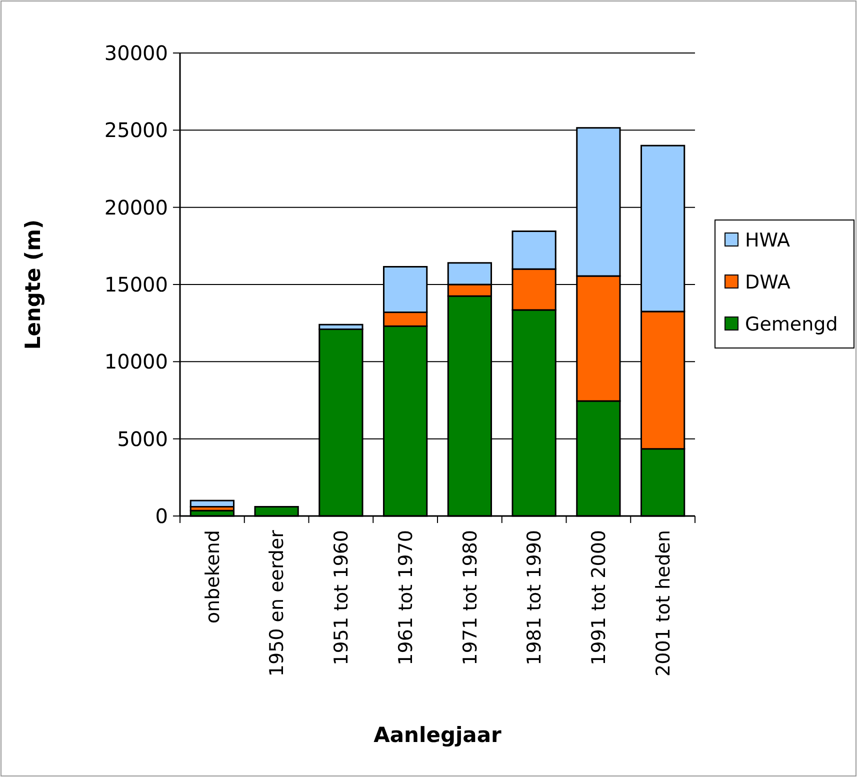  What do you see at coordinates (535, 598) in the screenshot?
I see `x-tick-label: 1981 tot 1990` at bounding box center [535, 598].